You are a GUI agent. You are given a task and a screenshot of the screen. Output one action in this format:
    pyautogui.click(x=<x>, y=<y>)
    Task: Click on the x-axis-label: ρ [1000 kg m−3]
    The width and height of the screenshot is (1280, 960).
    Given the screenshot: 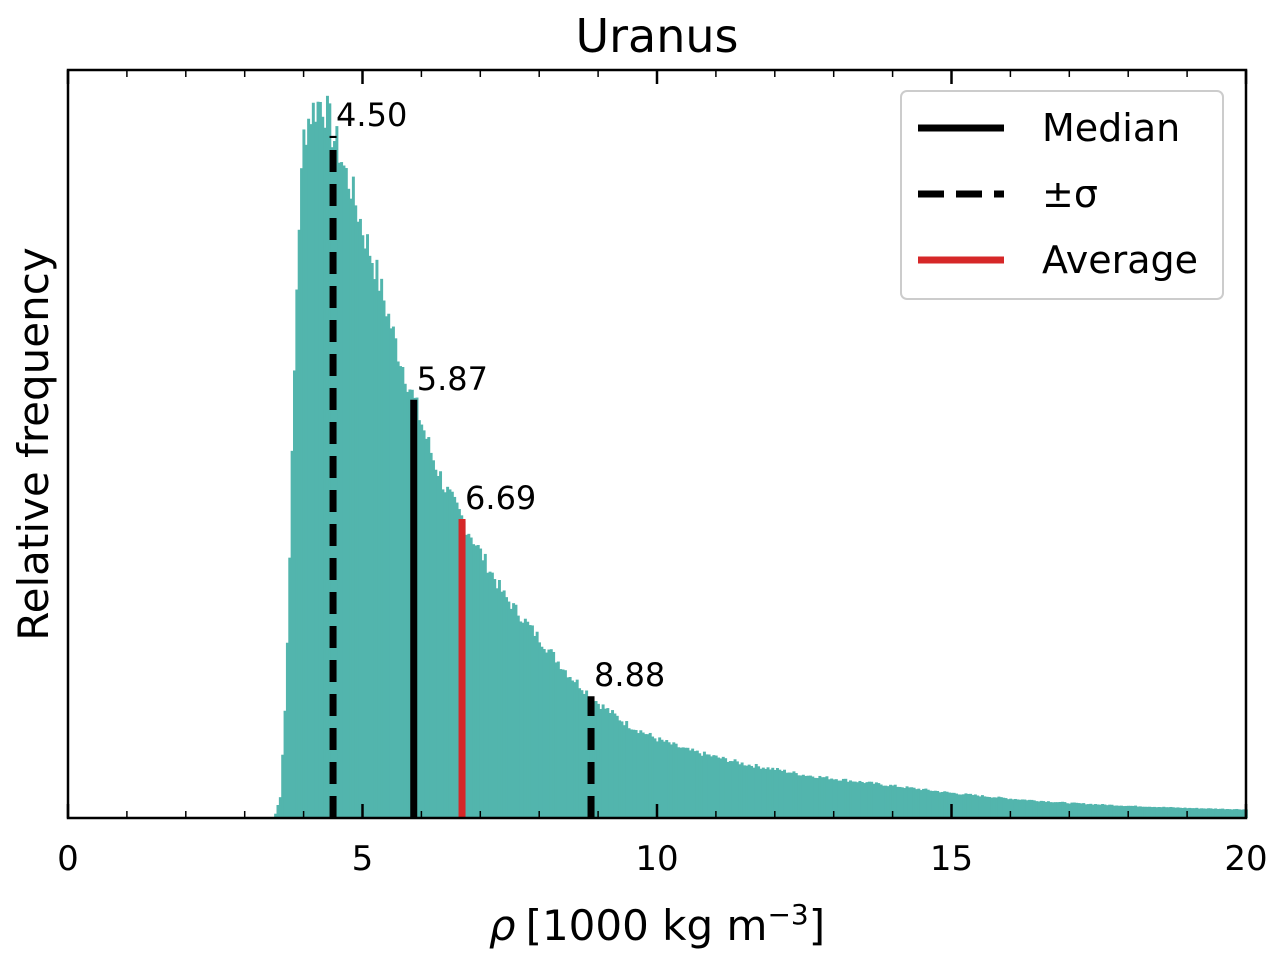 What is the action you would take?
    pyautogui.click(x=657, y=924)
    